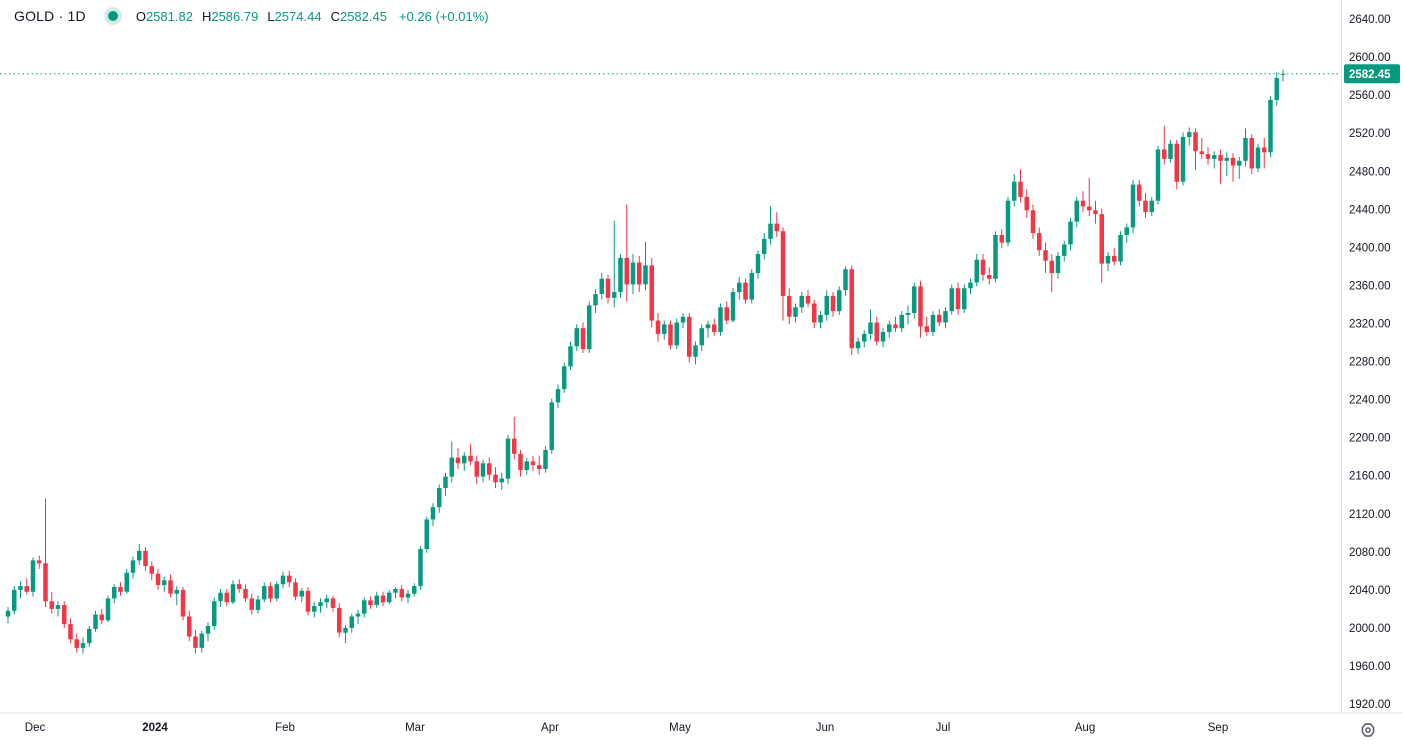 The height and width of the screenshot is (745, 1403). Describe the element at coordinates (1370, 248) in the screenshot. I see `price-tick-label: 2400.00` at that location.